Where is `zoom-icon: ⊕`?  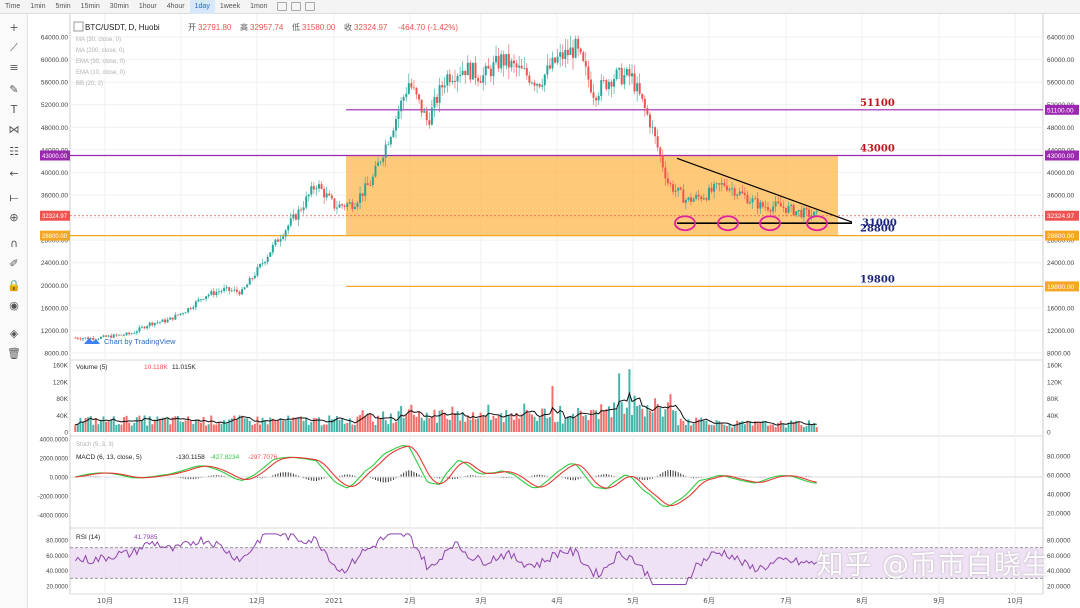
zoom-icon: ⊕ is located at coordinates (14, 217).